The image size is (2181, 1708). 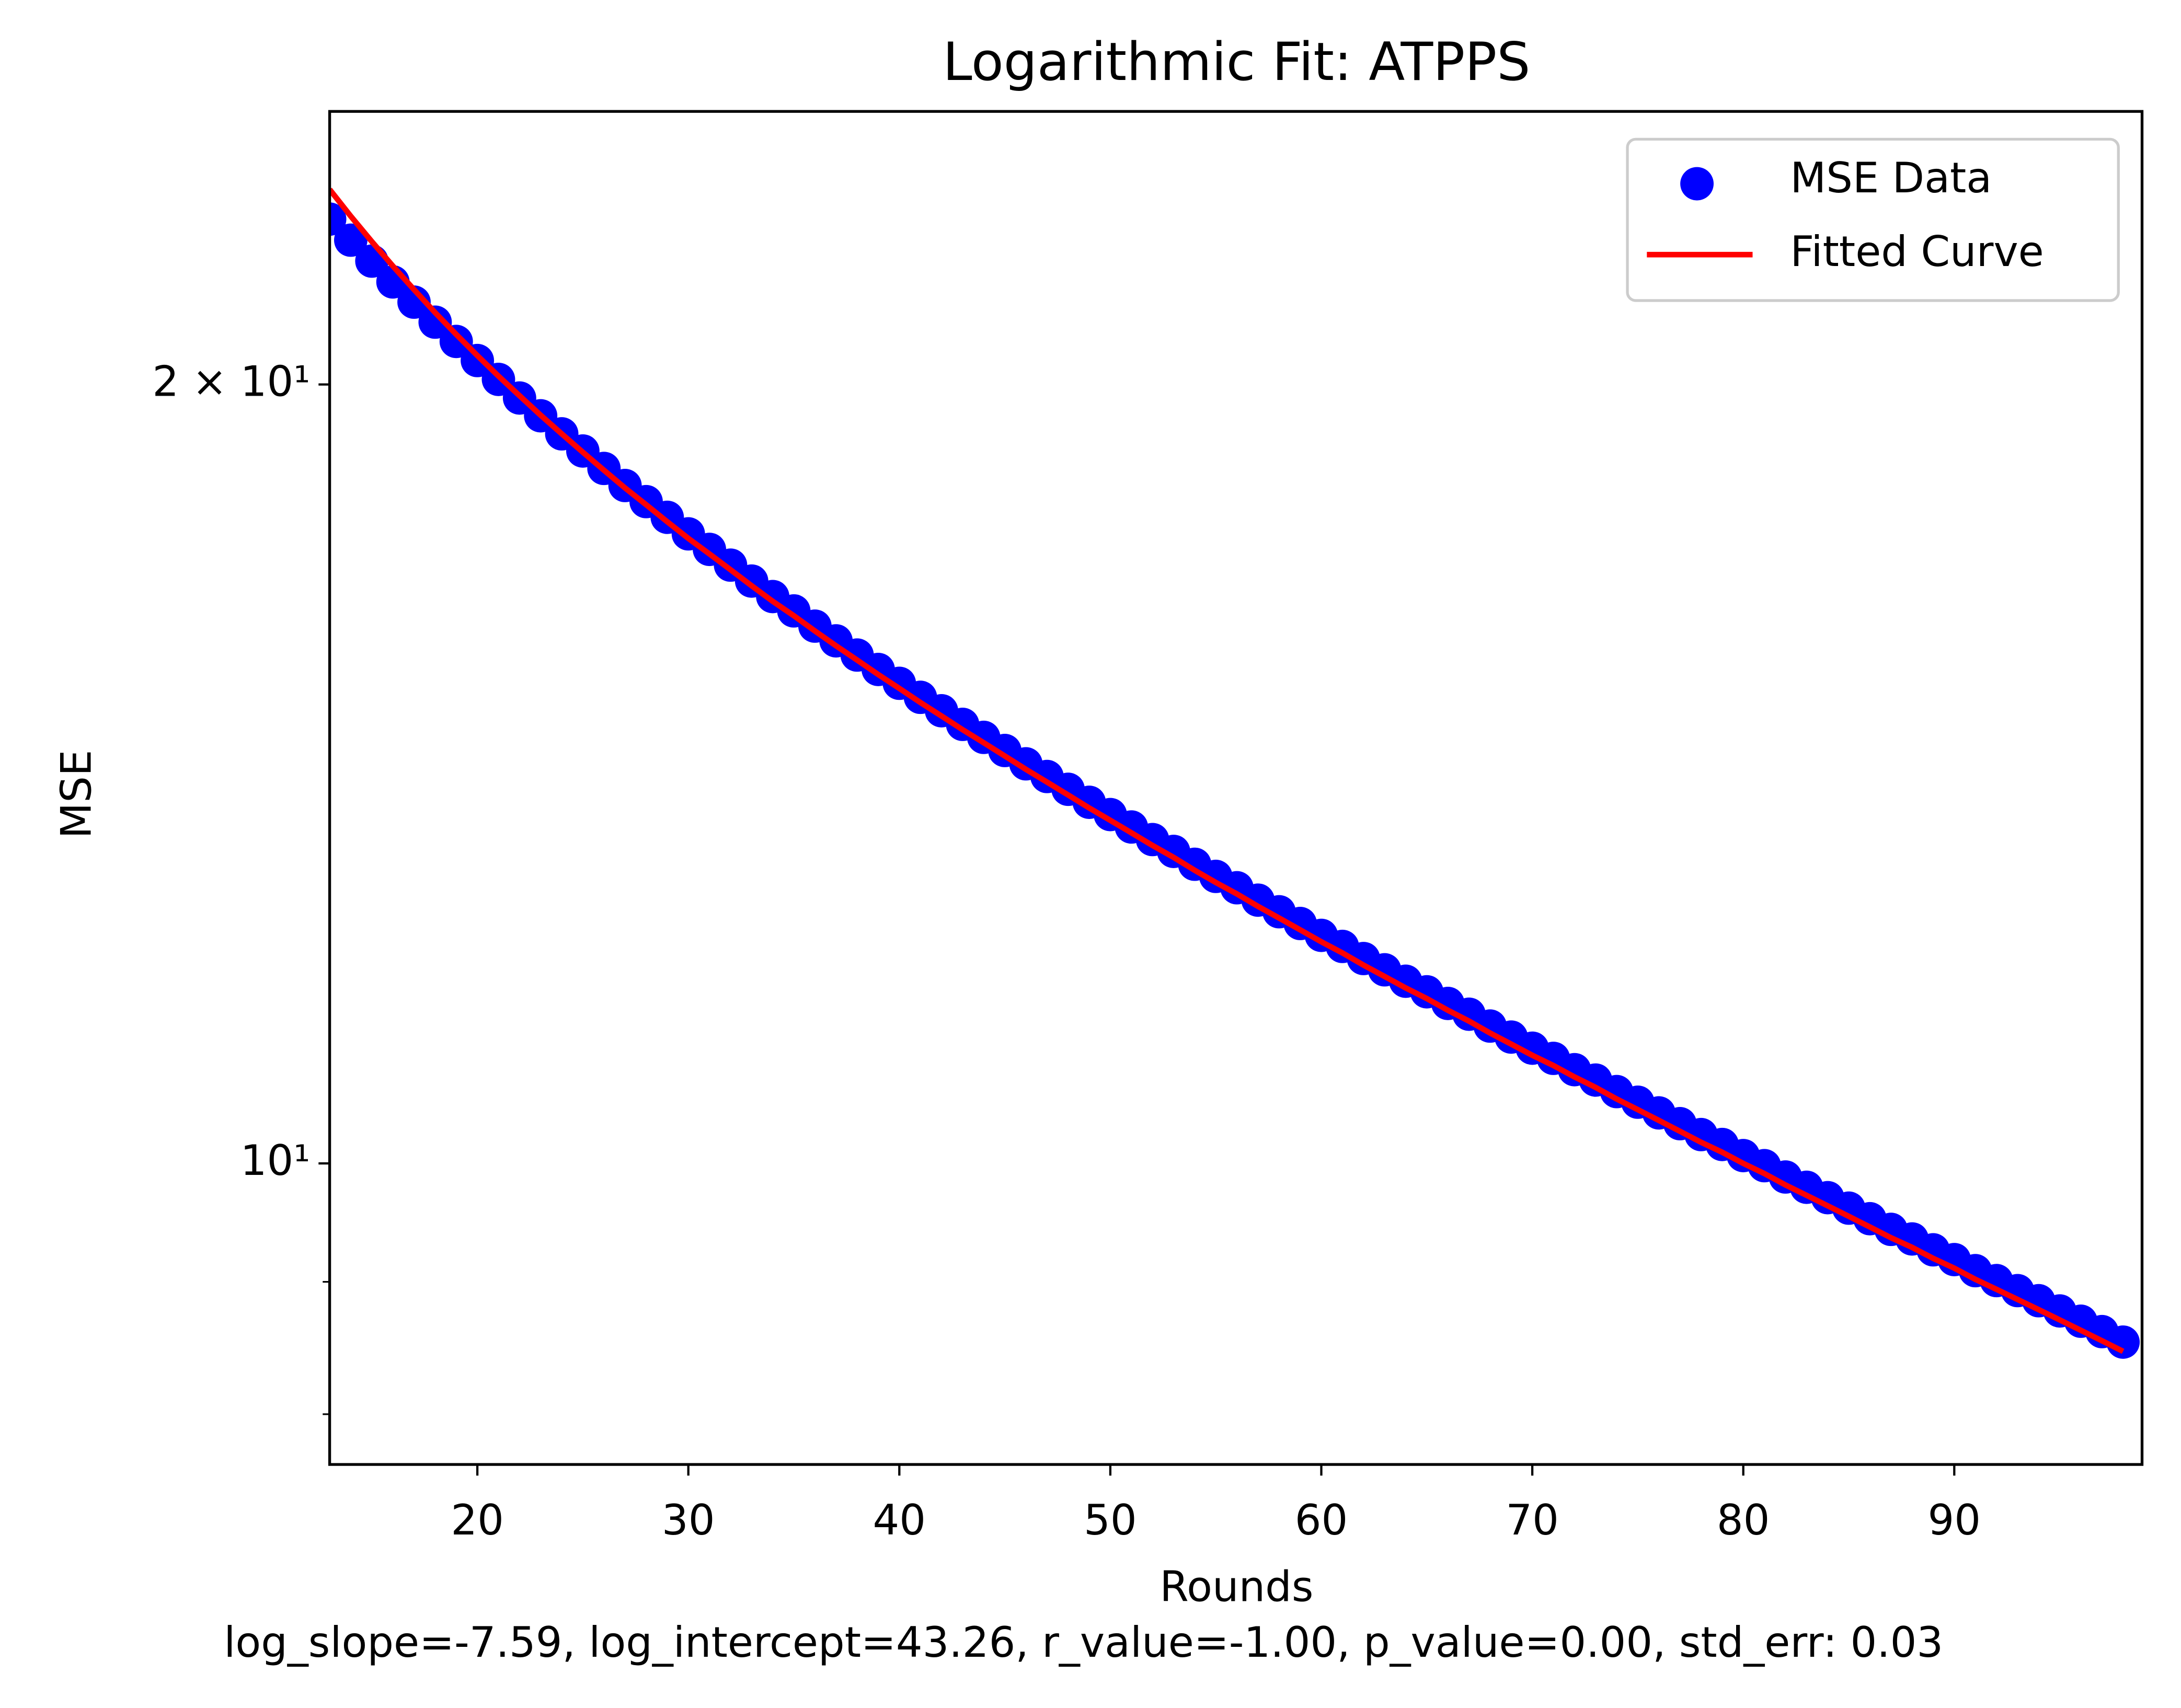 I want to click on chart-title: Logarithmic Fit: ATPPS, so click(x=1236, y=62).